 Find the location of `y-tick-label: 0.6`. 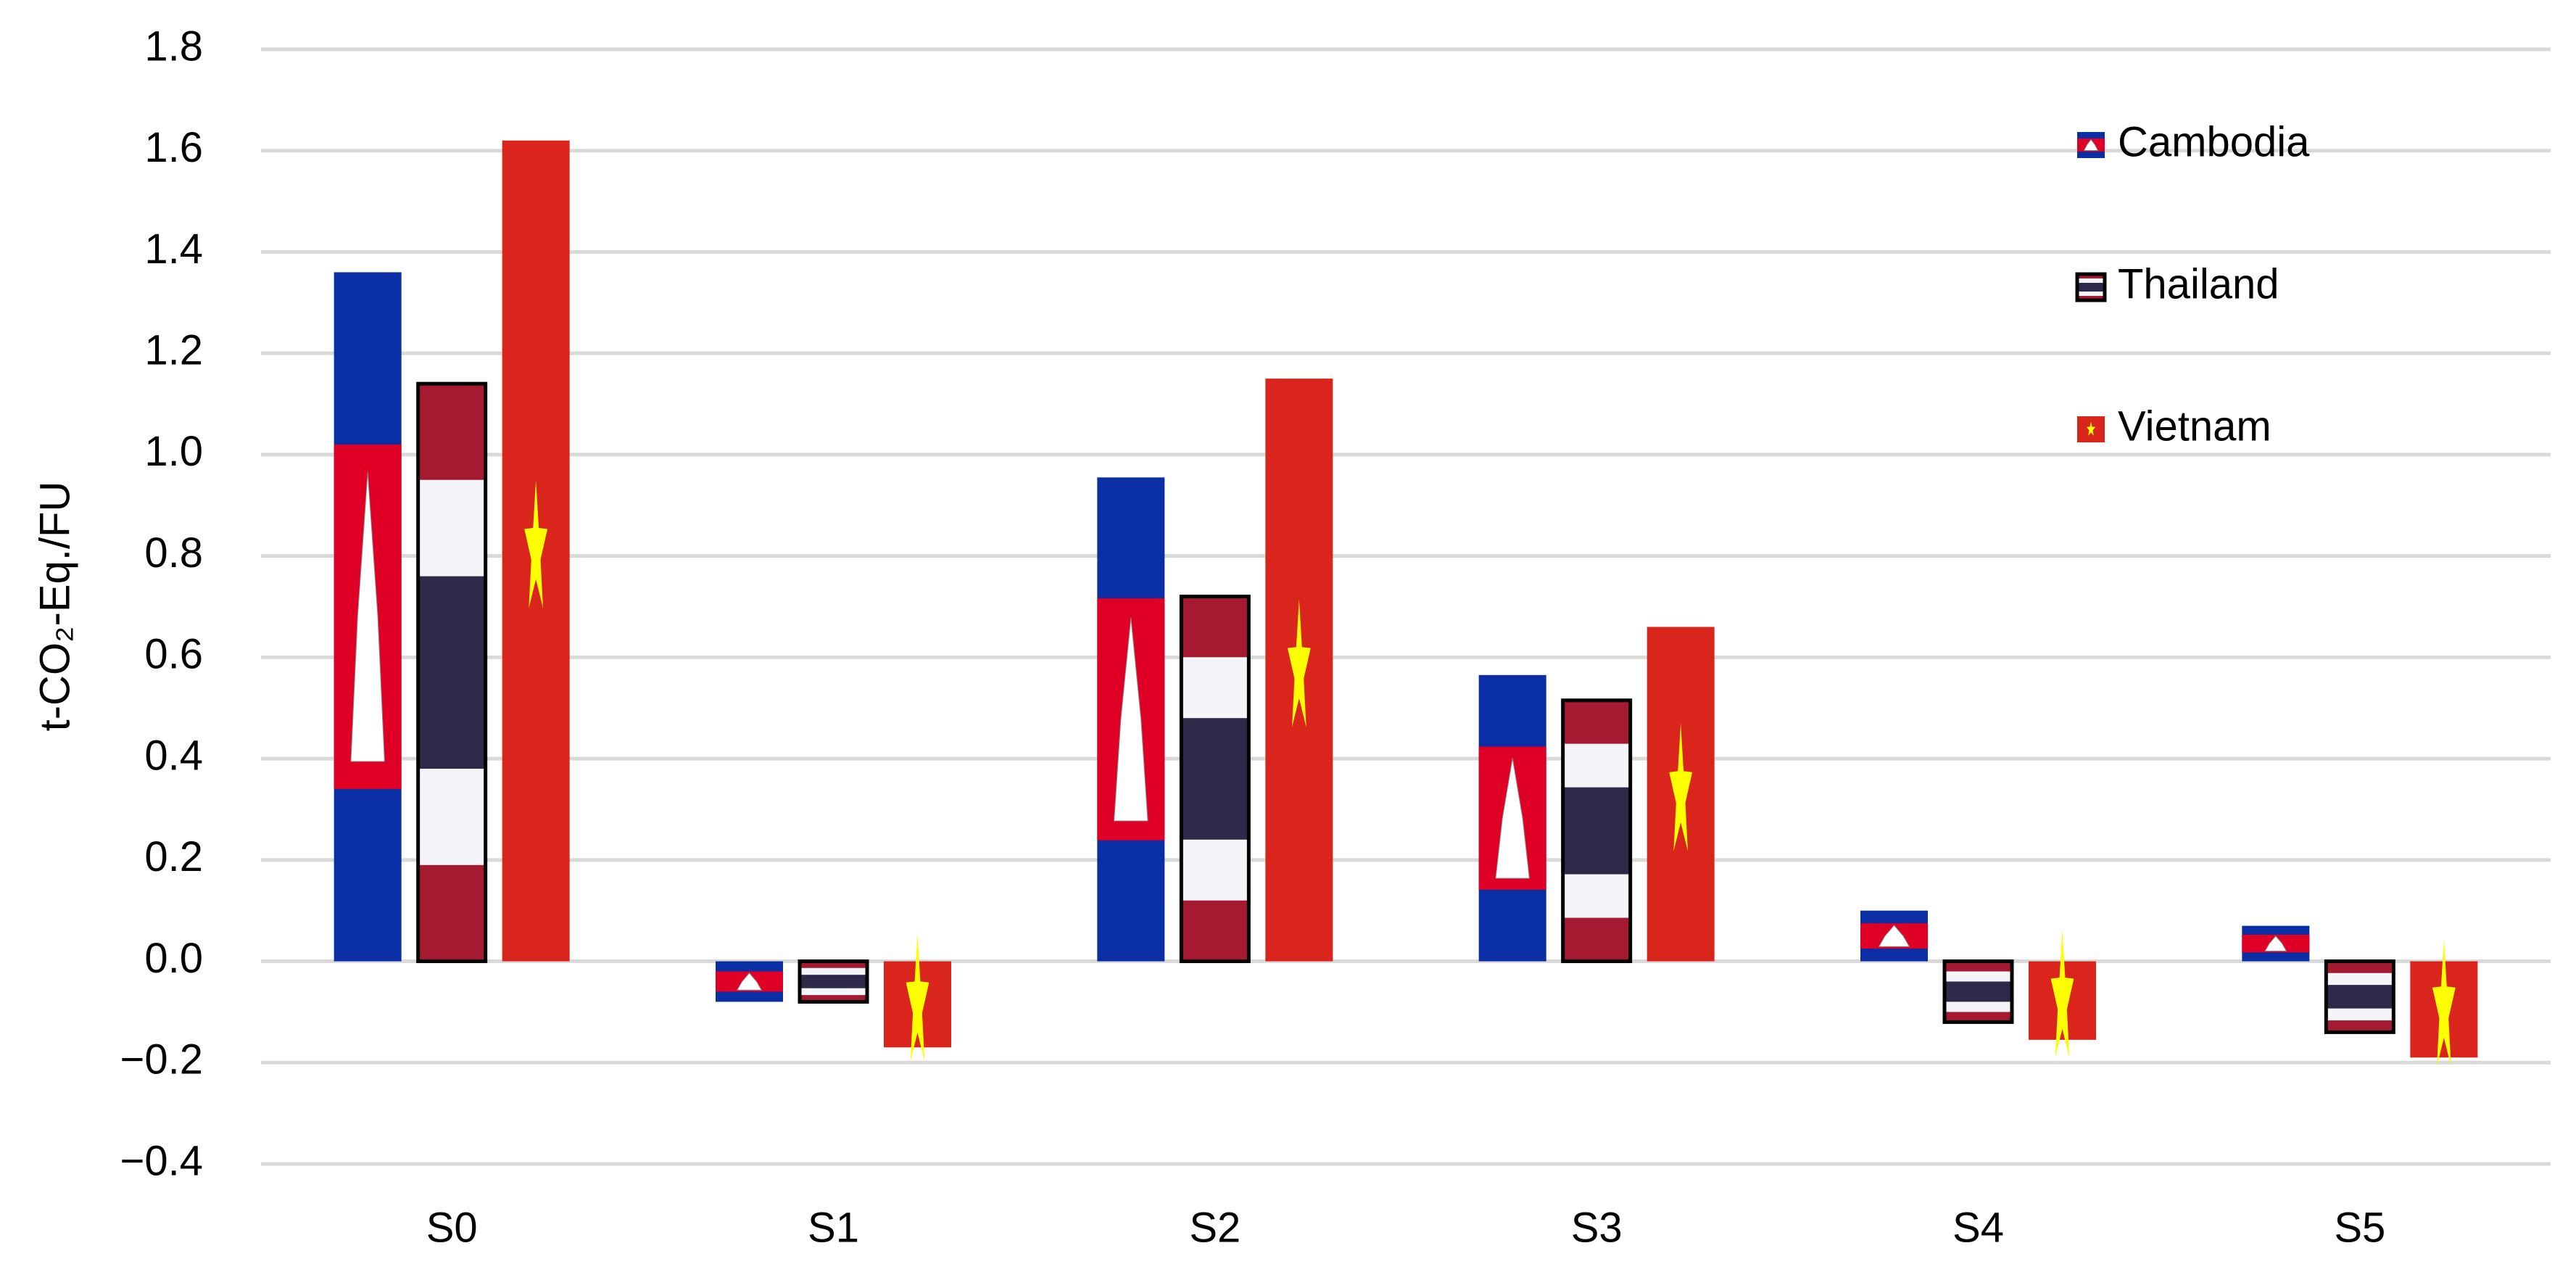

y-tick-label: 0.6 is located at coordinates (174, 654).